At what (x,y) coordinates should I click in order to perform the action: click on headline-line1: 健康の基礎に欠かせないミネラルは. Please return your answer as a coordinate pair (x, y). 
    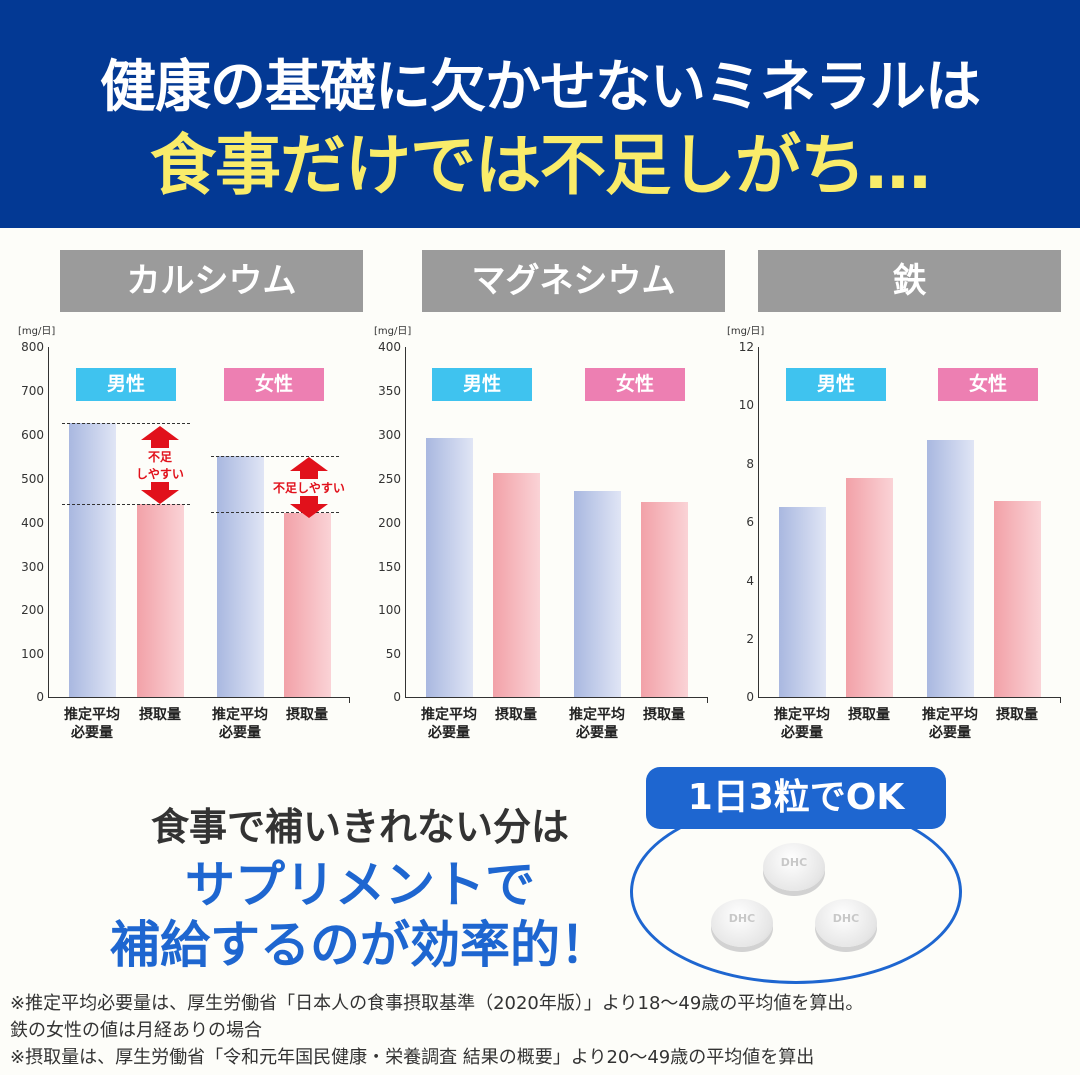
    Looking at the image, I should click on (540, 87).